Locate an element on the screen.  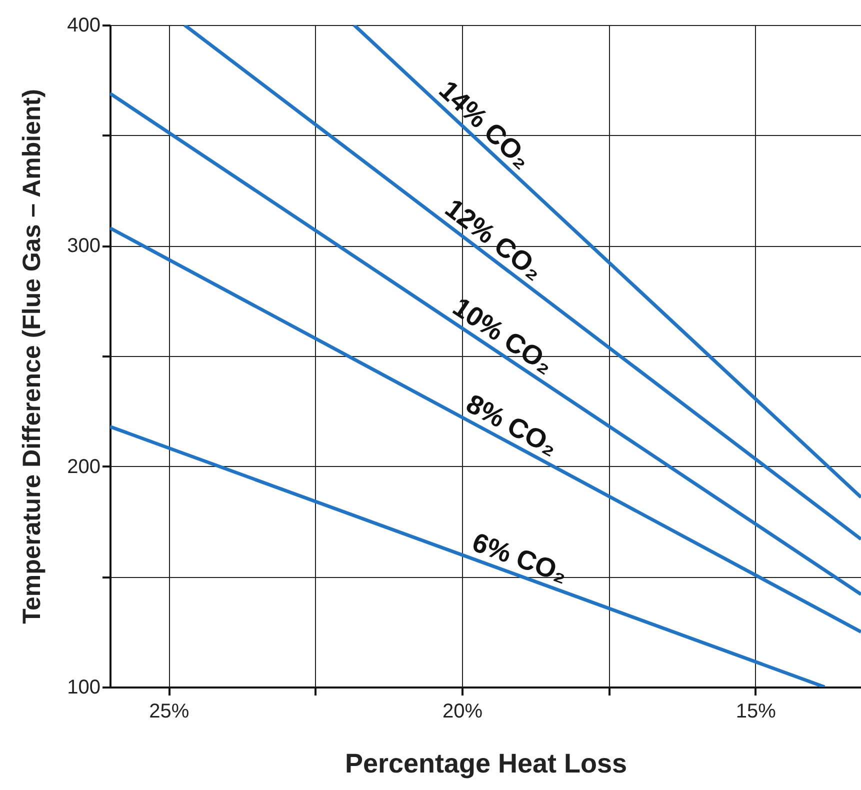
y-tick-label: 200 is located at coordinates (83, 467).